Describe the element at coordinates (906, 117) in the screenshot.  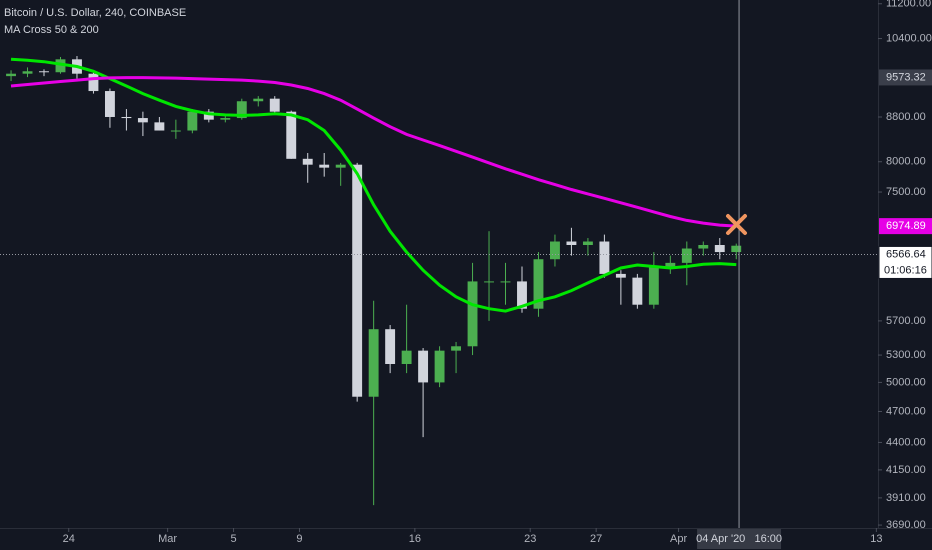
I see `y-tick-label: 8800.00` at that location.